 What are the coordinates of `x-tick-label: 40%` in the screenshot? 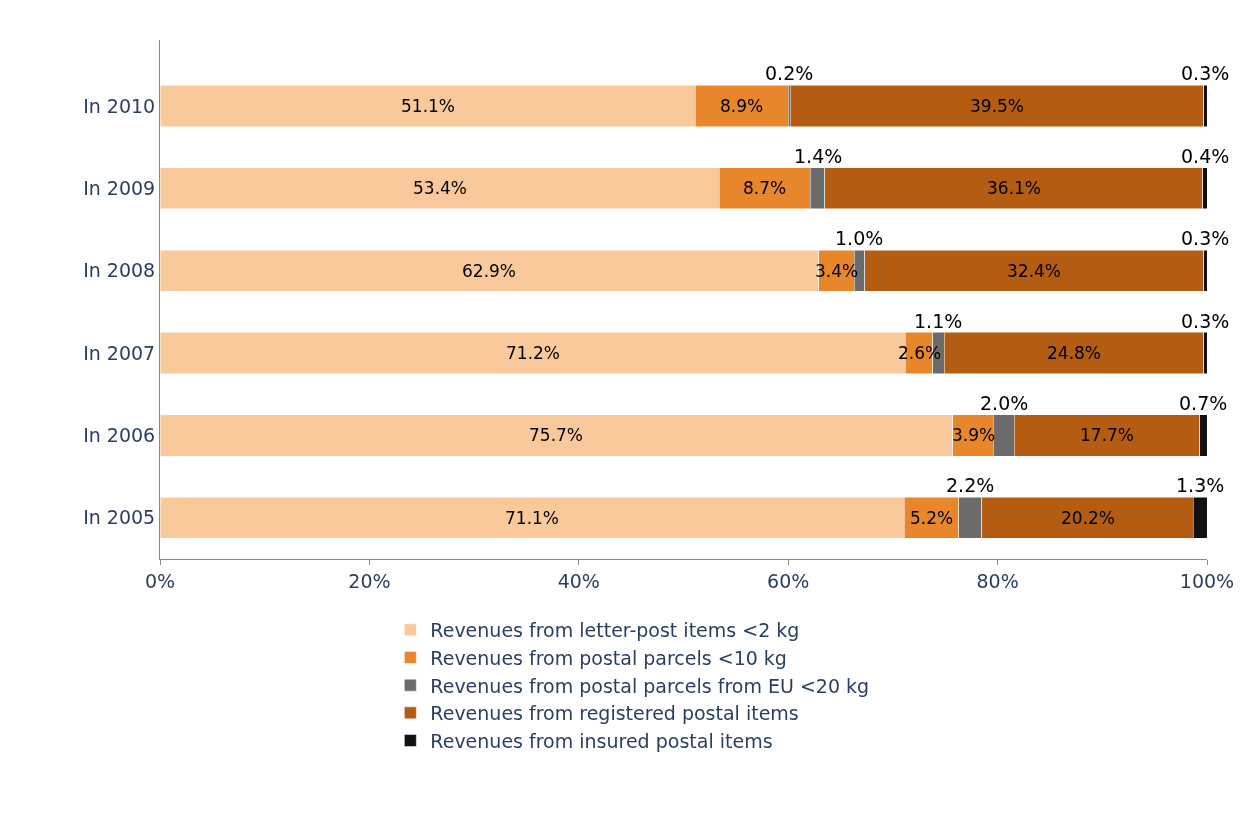 It's located at (578, 580).